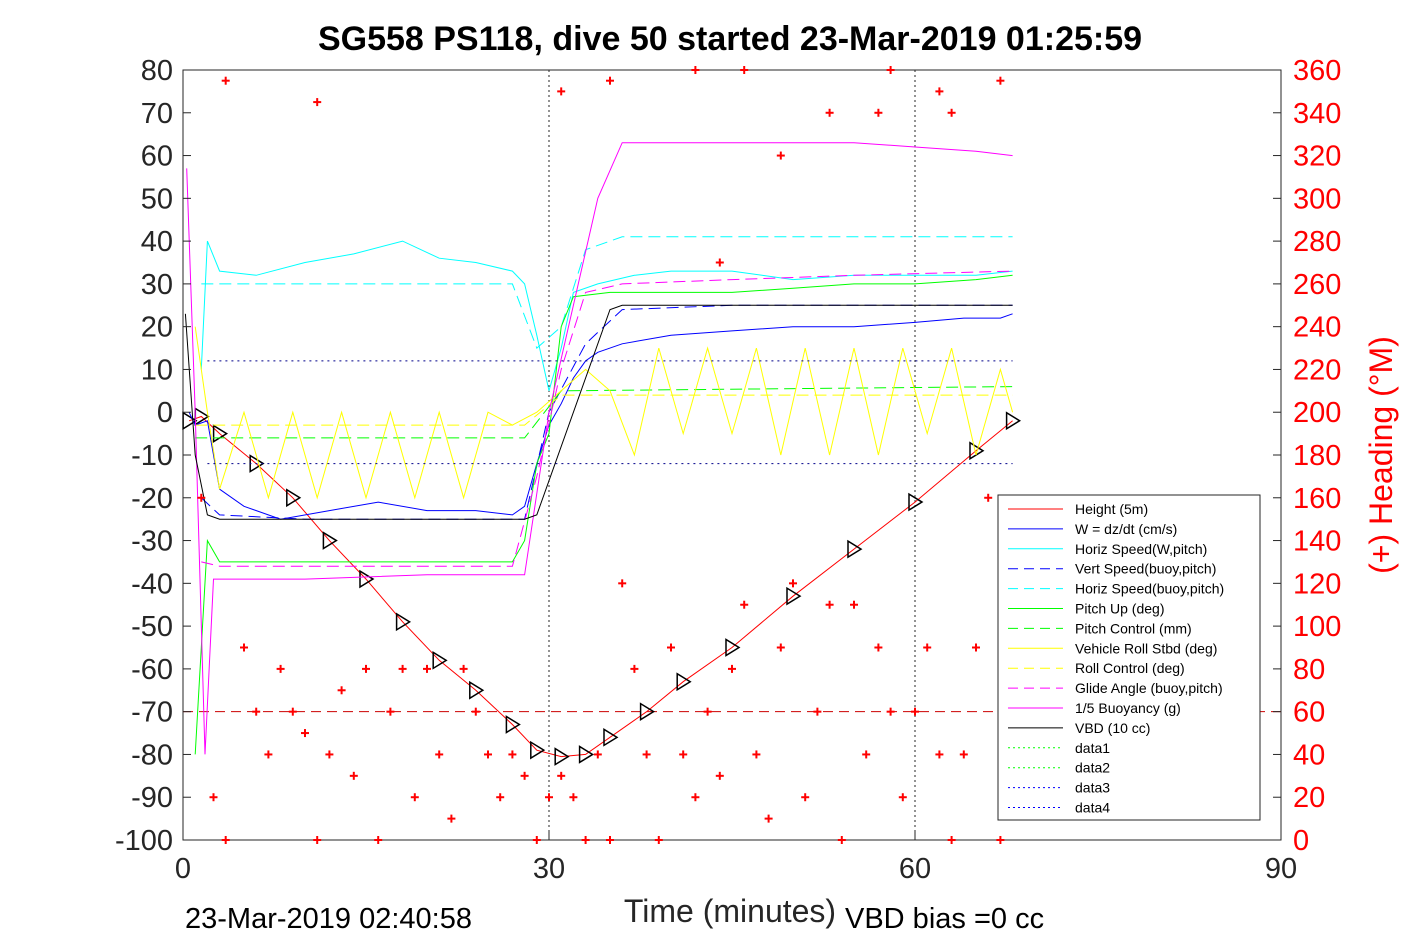 The width and height of the screenshot is (1417, 945). I want to click on legend-label: Glide Angle (buoy,pitch), so click(1149, 688).